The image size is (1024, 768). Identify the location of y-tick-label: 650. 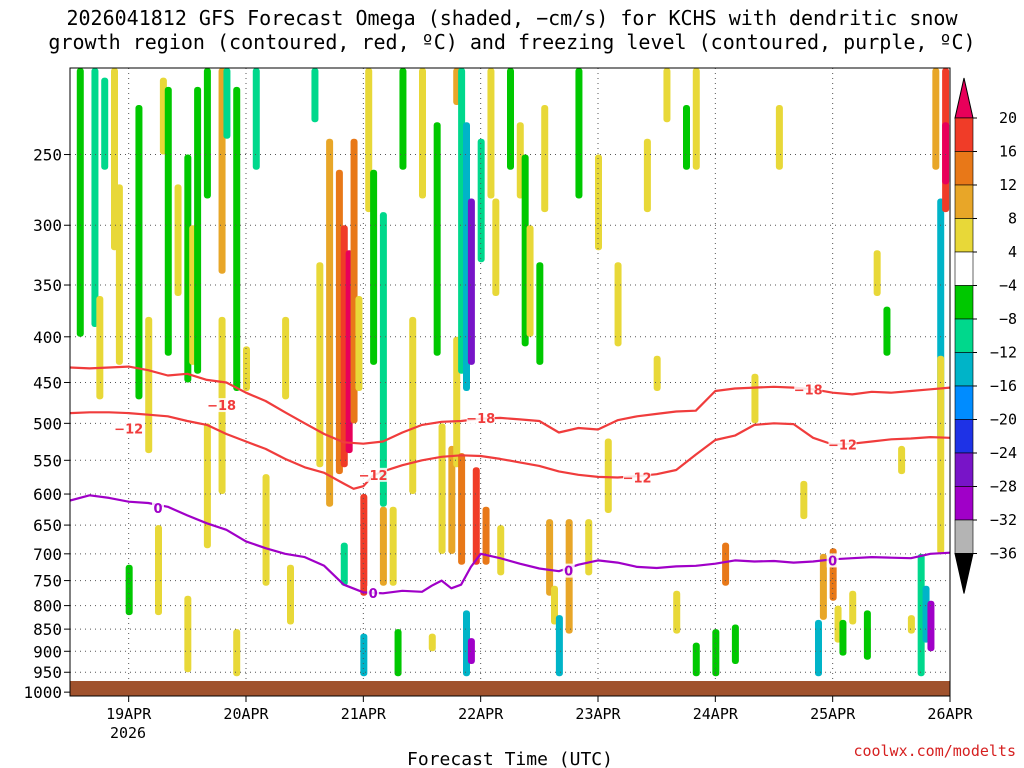
(47, 525).